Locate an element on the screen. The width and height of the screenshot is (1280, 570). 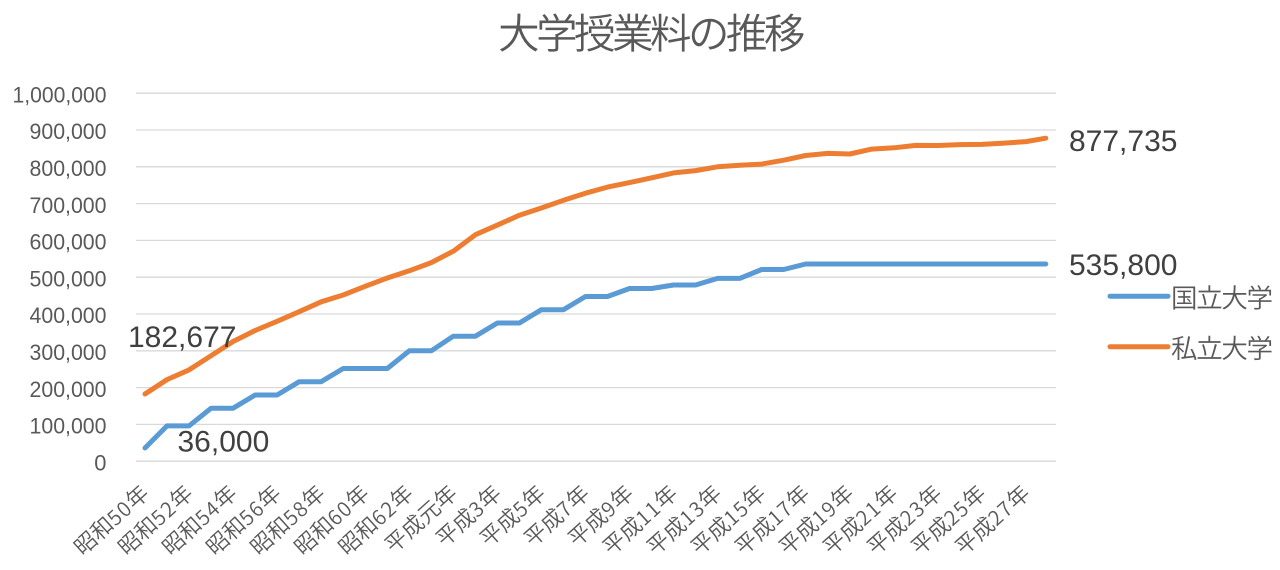
svg-text: 36,000 is located at coordinates (224, 441).